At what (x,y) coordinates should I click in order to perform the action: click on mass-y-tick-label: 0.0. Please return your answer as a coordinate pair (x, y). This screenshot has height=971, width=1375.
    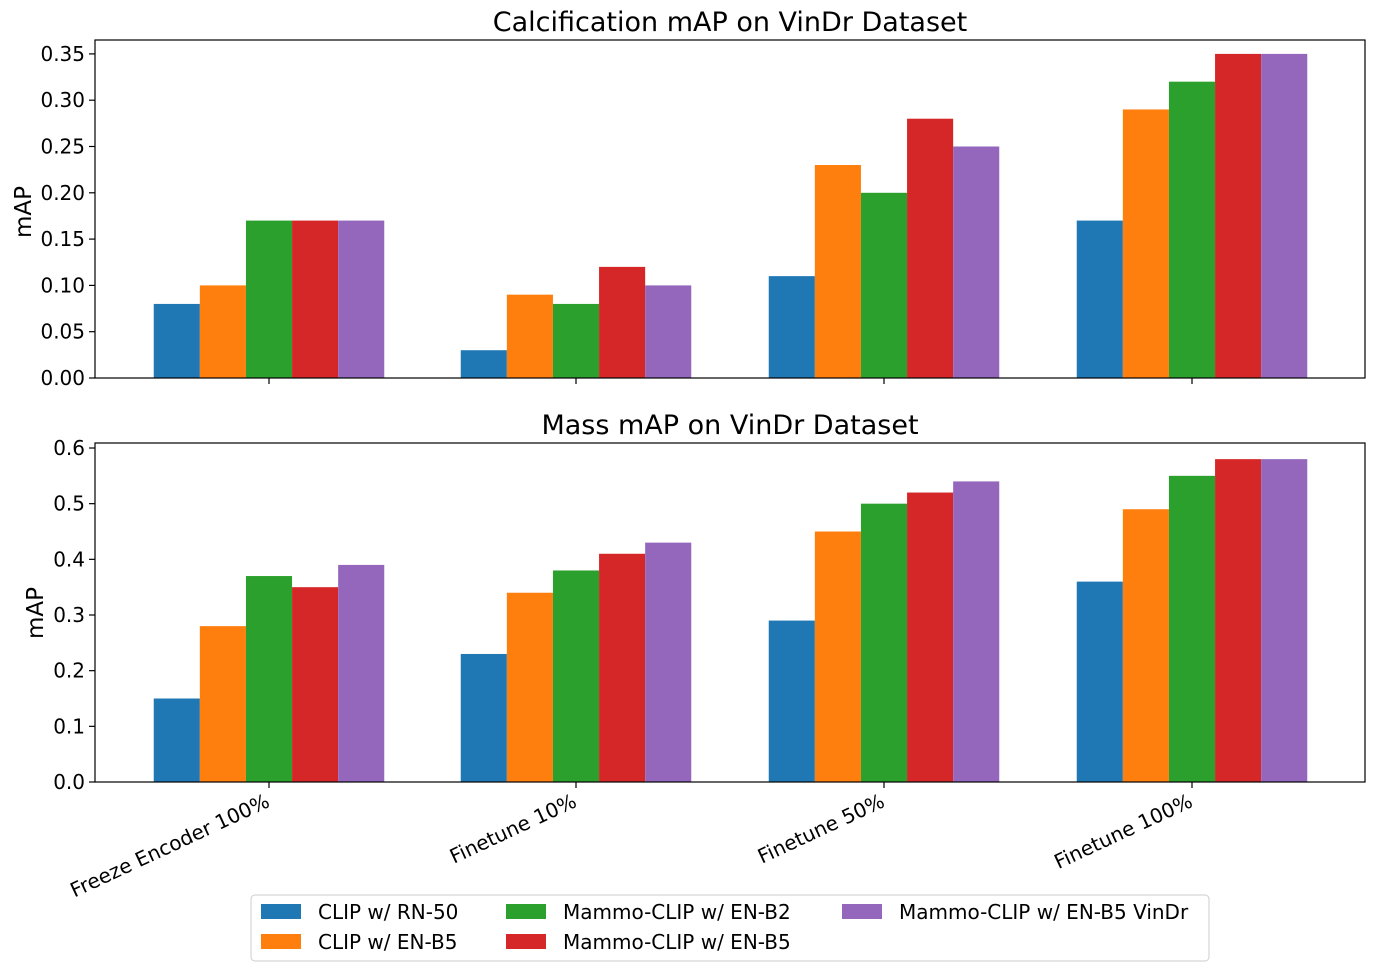
    Looking at the image, I should click on (69, 782).